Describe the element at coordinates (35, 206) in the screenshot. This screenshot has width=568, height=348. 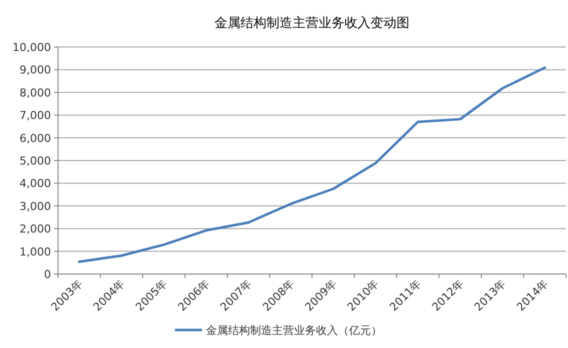
I see `y-tick-label: 3,000` at that location.